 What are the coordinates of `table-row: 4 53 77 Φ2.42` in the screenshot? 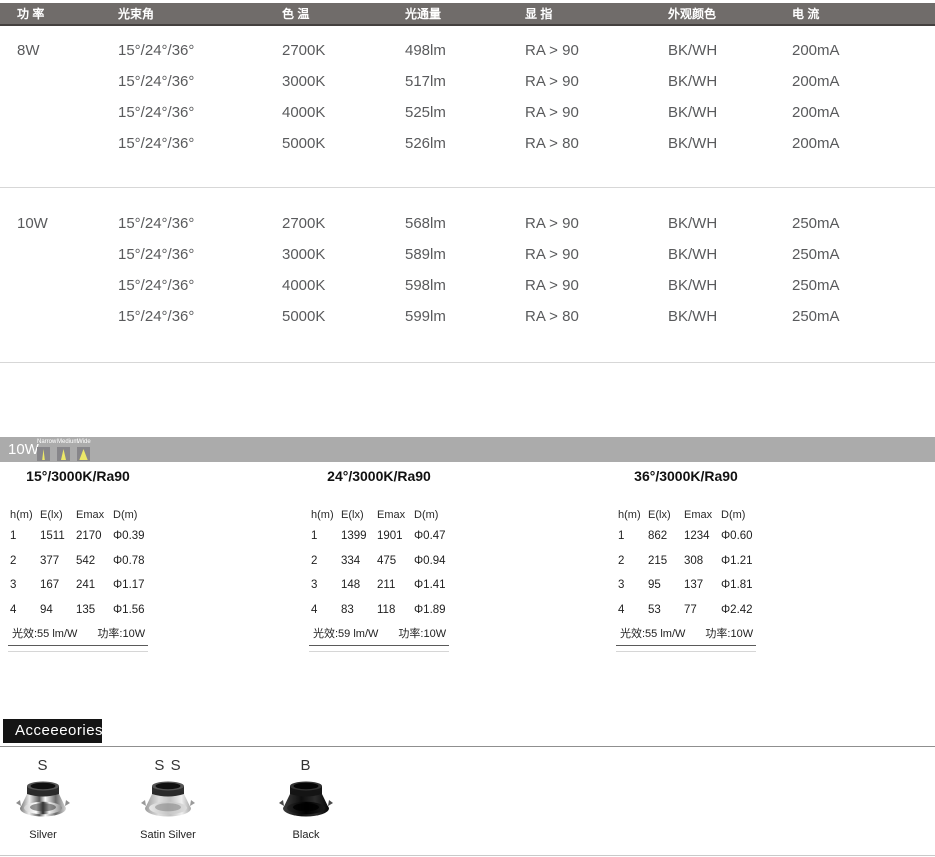 It's located at (686, 610).